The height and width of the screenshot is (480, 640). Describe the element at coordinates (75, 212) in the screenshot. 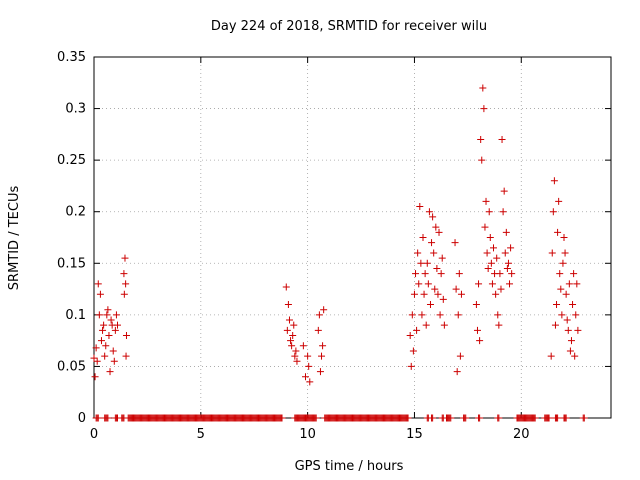

I see `y-tick-label: 0.2` at that location.